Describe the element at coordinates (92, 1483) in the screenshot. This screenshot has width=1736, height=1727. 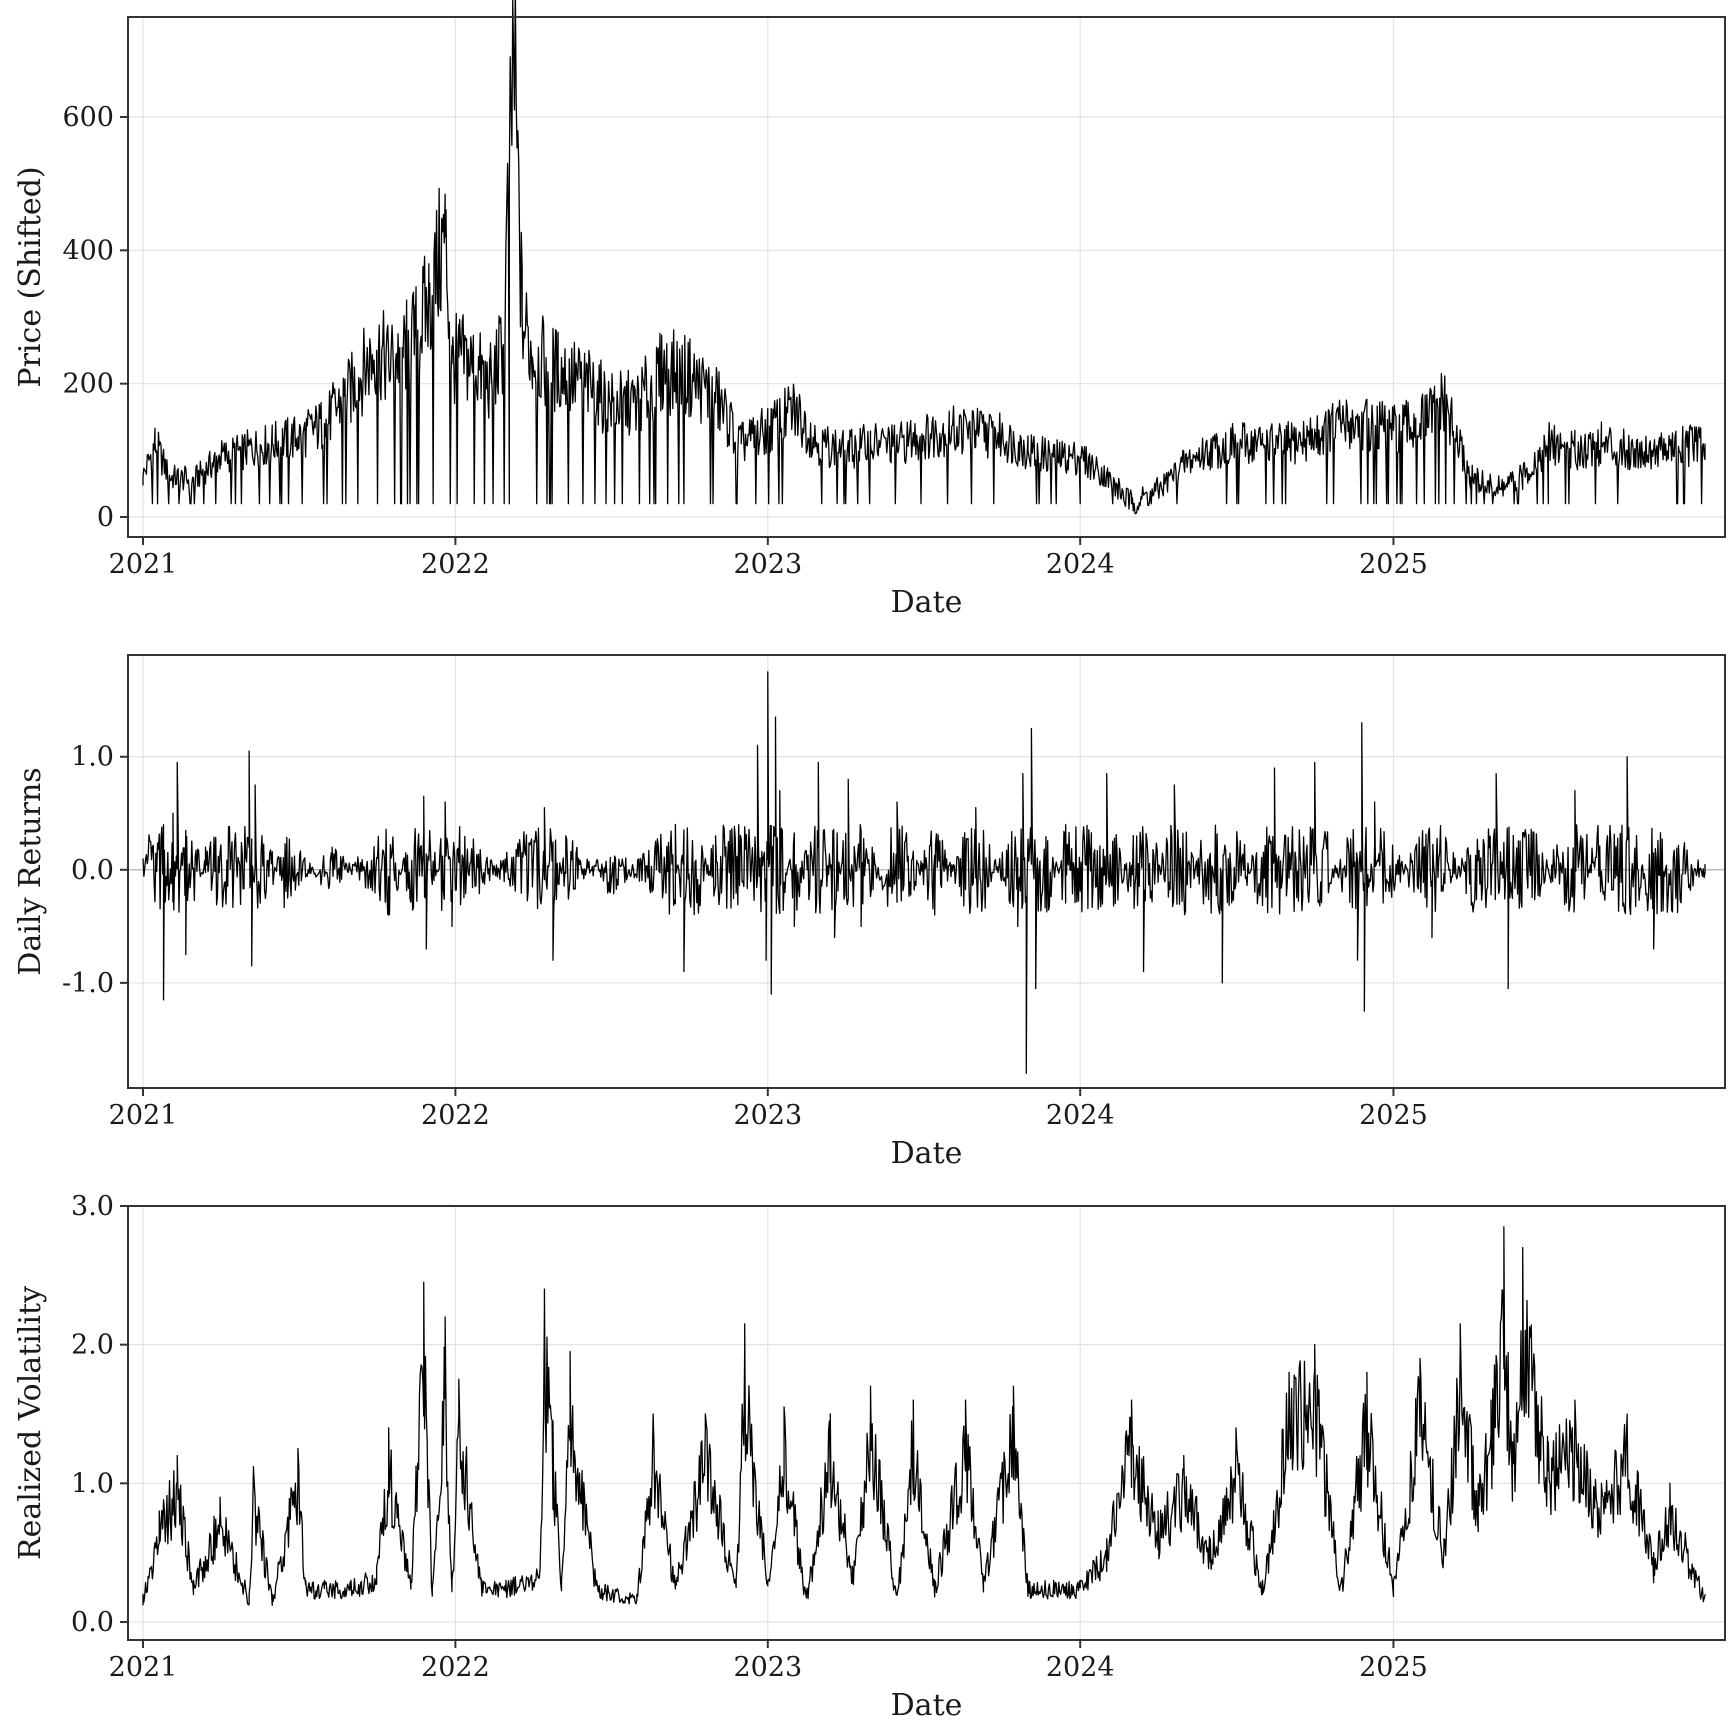
I see `y-tick-label-1: 1.0` at that location.